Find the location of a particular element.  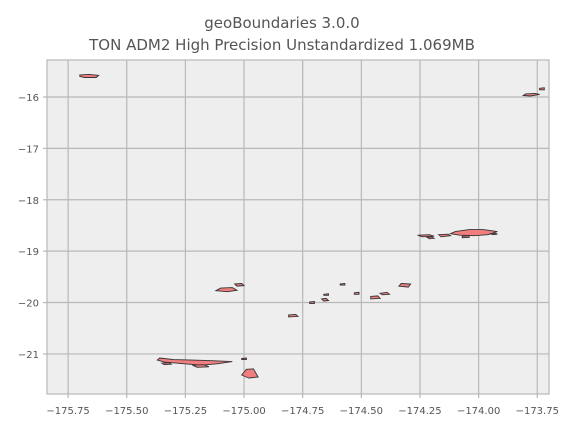

y-tick-label: −16 is located at coordinates (28, 98).